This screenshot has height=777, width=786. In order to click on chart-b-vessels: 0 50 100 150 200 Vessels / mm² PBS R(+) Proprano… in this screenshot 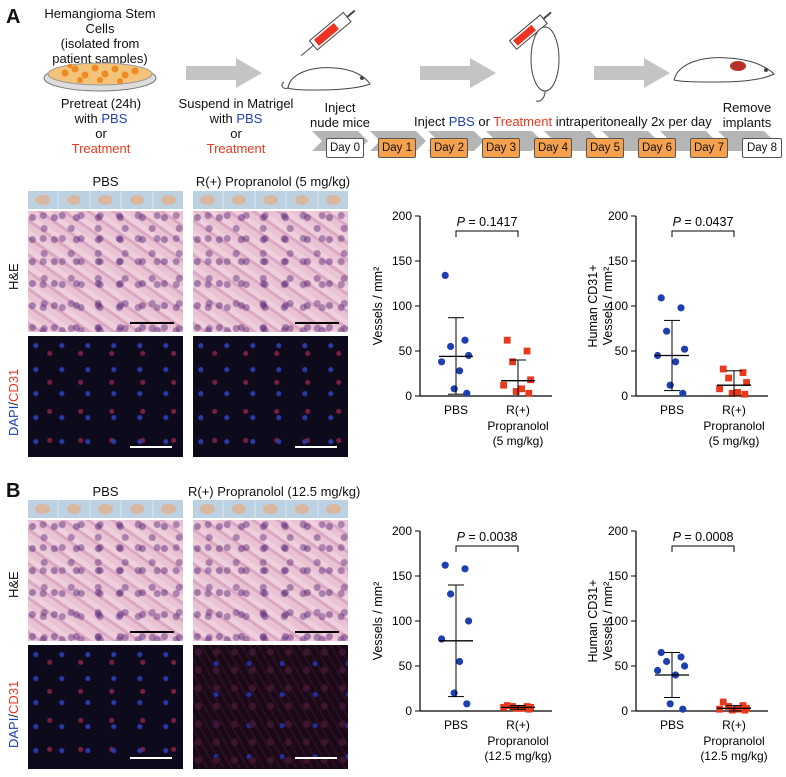, I will do `click(461, 643)`.